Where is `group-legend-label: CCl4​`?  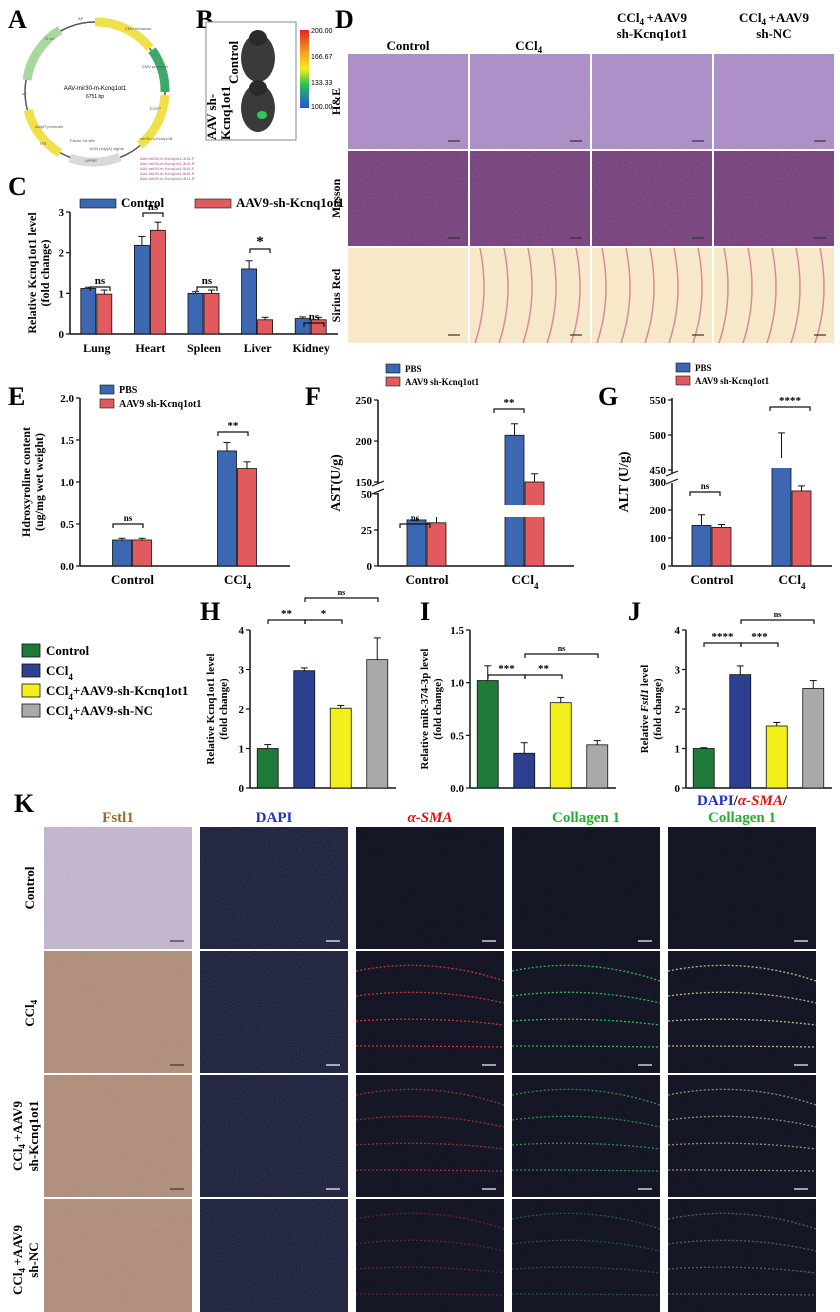 group-legend-label: CCl4​ is located at coordinates (59, 672).